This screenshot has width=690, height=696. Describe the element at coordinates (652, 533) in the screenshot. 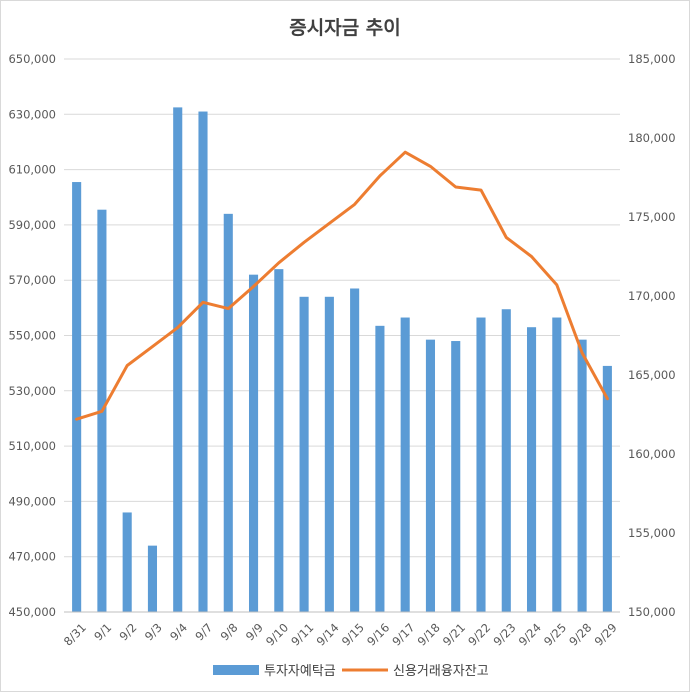

I see `right-tick-label: 155,000` at that location.